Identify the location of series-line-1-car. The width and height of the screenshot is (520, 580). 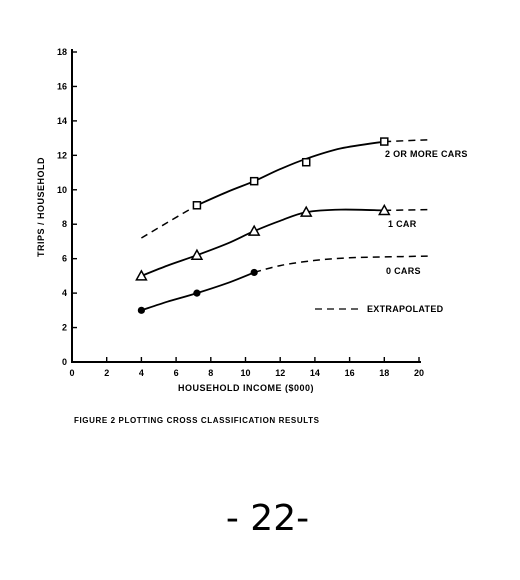
(263, 242).